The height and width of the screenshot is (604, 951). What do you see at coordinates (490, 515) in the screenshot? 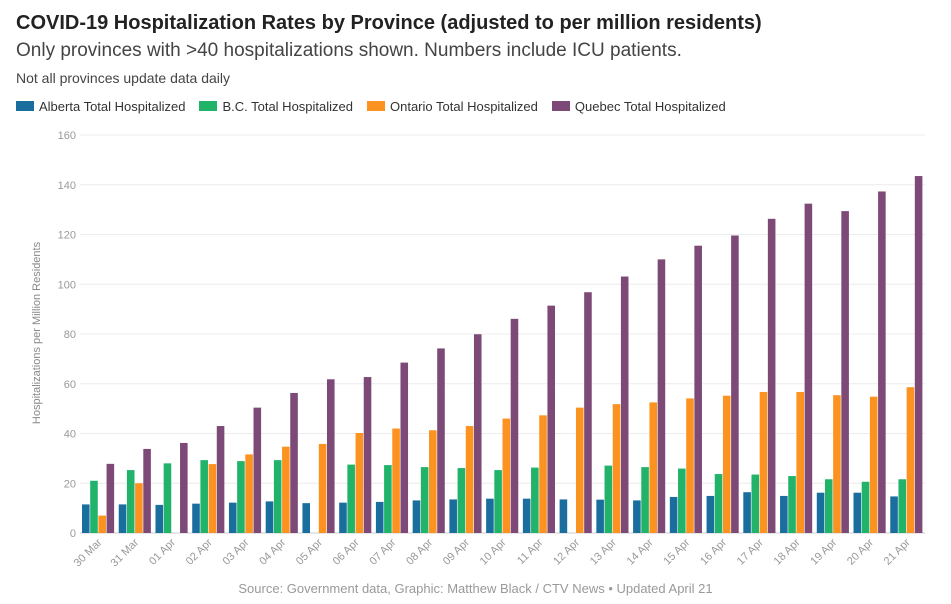
I see `bar: Alberta Total Hospitalized 10 Apr: 13.8` at bounding box center [490, 515].